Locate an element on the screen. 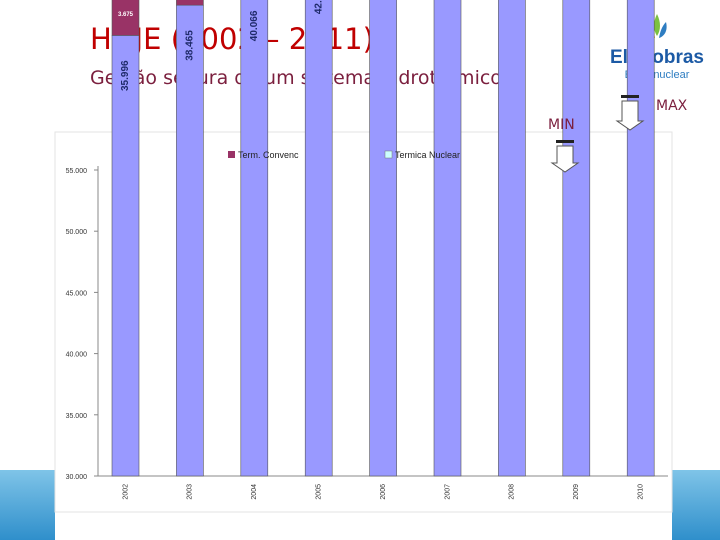 The height and width of the screenshot is (540, 720). max-arrow-icon is located at coordinates (630, 113).